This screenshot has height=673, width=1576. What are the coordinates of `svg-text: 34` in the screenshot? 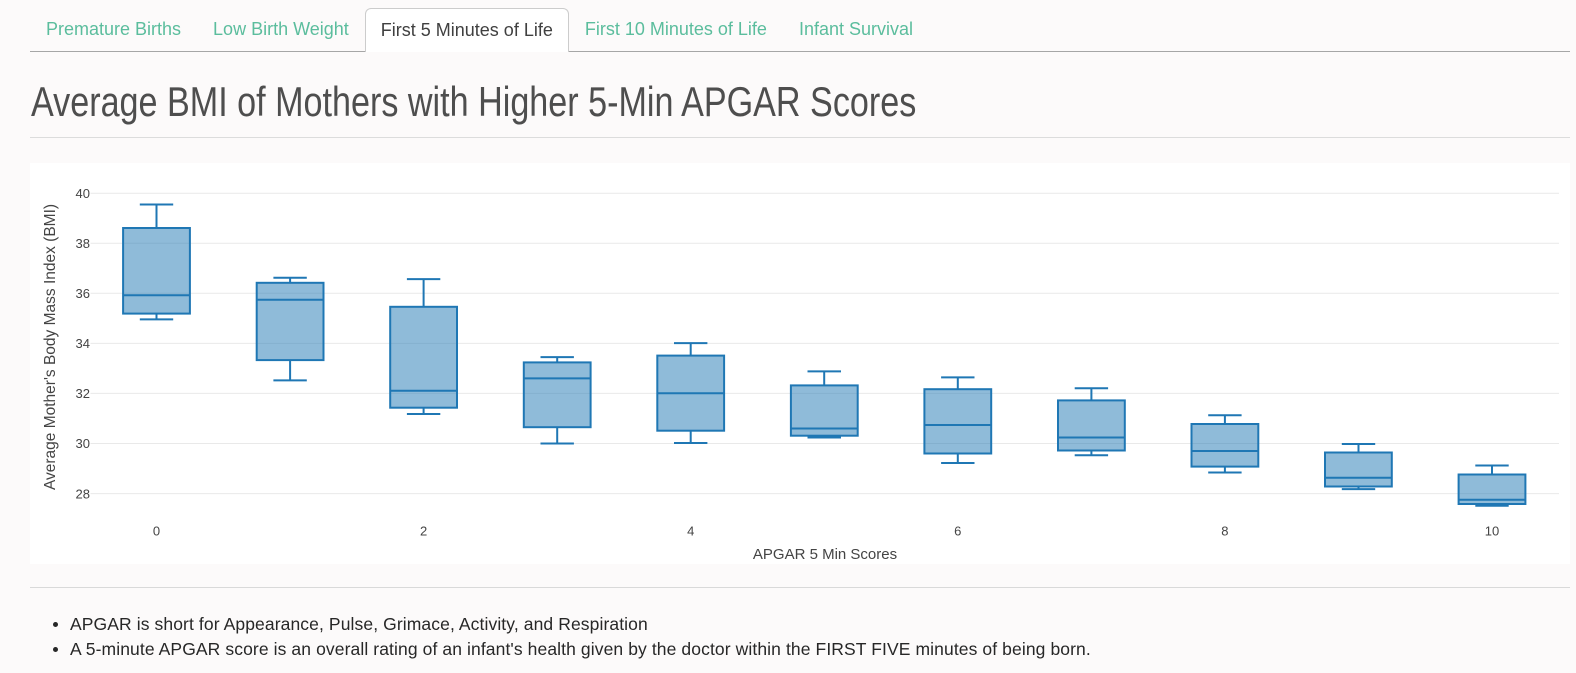 It's located at (83, 343).